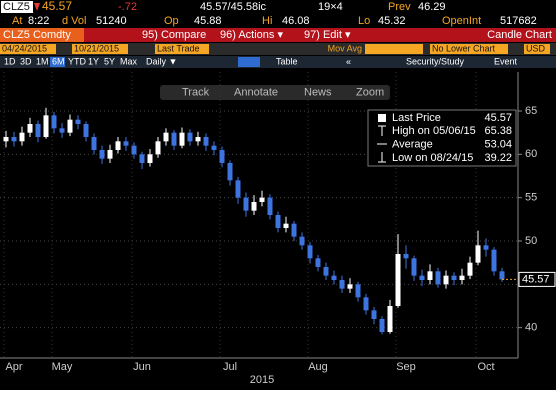  Describe the element at coordinates (330, 7) in the screenshot. I see `size: 19×4` at that location.